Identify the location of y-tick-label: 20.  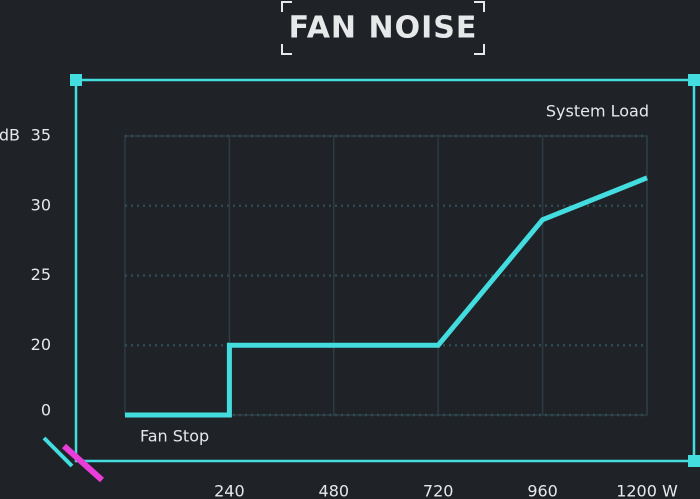
(41, 344).